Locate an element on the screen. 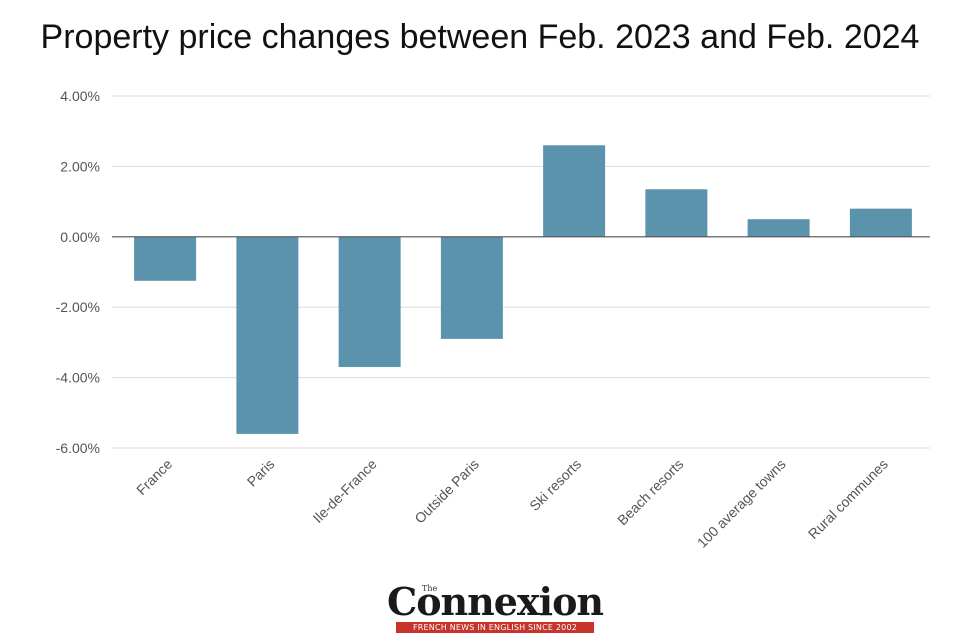  x-tick-label: Ski resorts is located at coordinates (555, 485).